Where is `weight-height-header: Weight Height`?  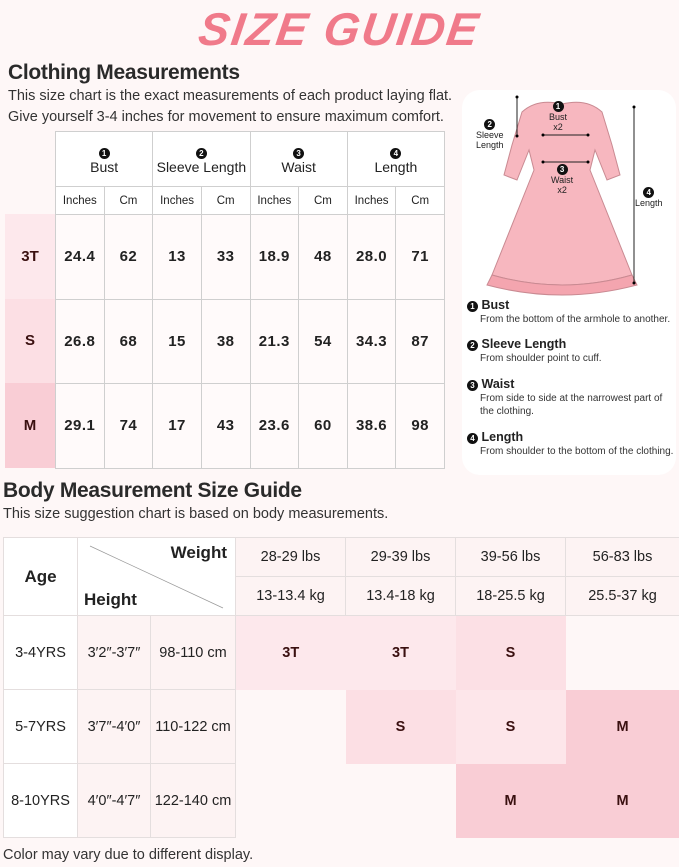 weight-height-header: Weight Height is located at coordinates (156, 576).